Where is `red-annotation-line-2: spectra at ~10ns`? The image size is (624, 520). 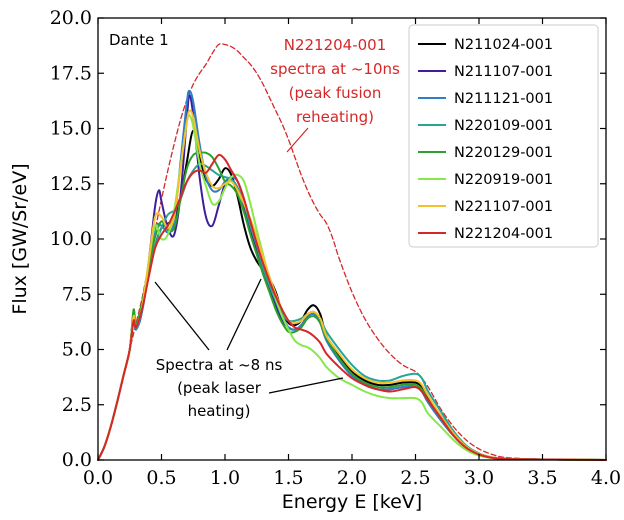 red-annotation-line-2: spectra at ~10ns is located at coordinates (335, 69).